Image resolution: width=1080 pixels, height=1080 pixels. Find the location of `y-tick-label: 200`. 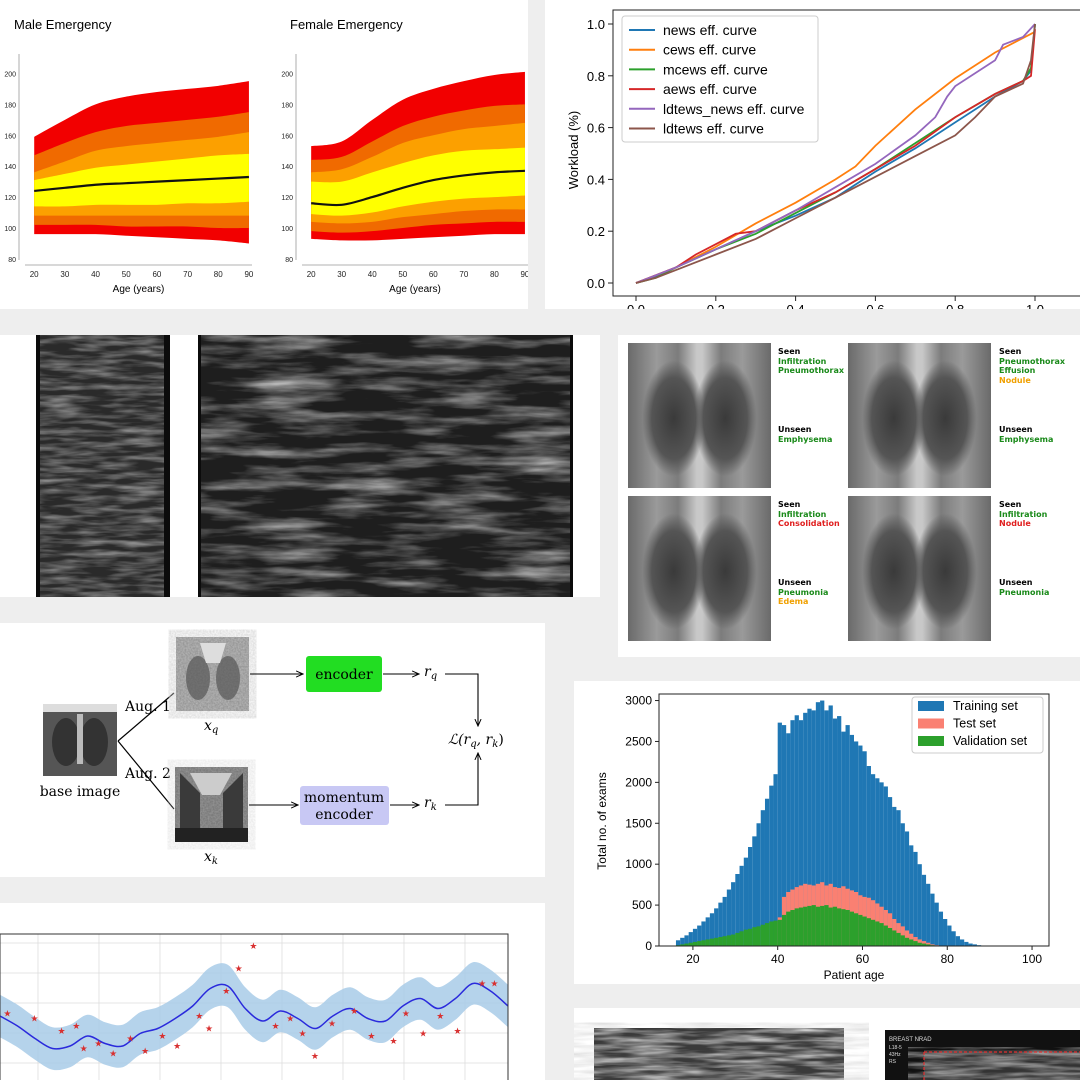

y-tick-label: 200 is located at coordinates (287, 74).